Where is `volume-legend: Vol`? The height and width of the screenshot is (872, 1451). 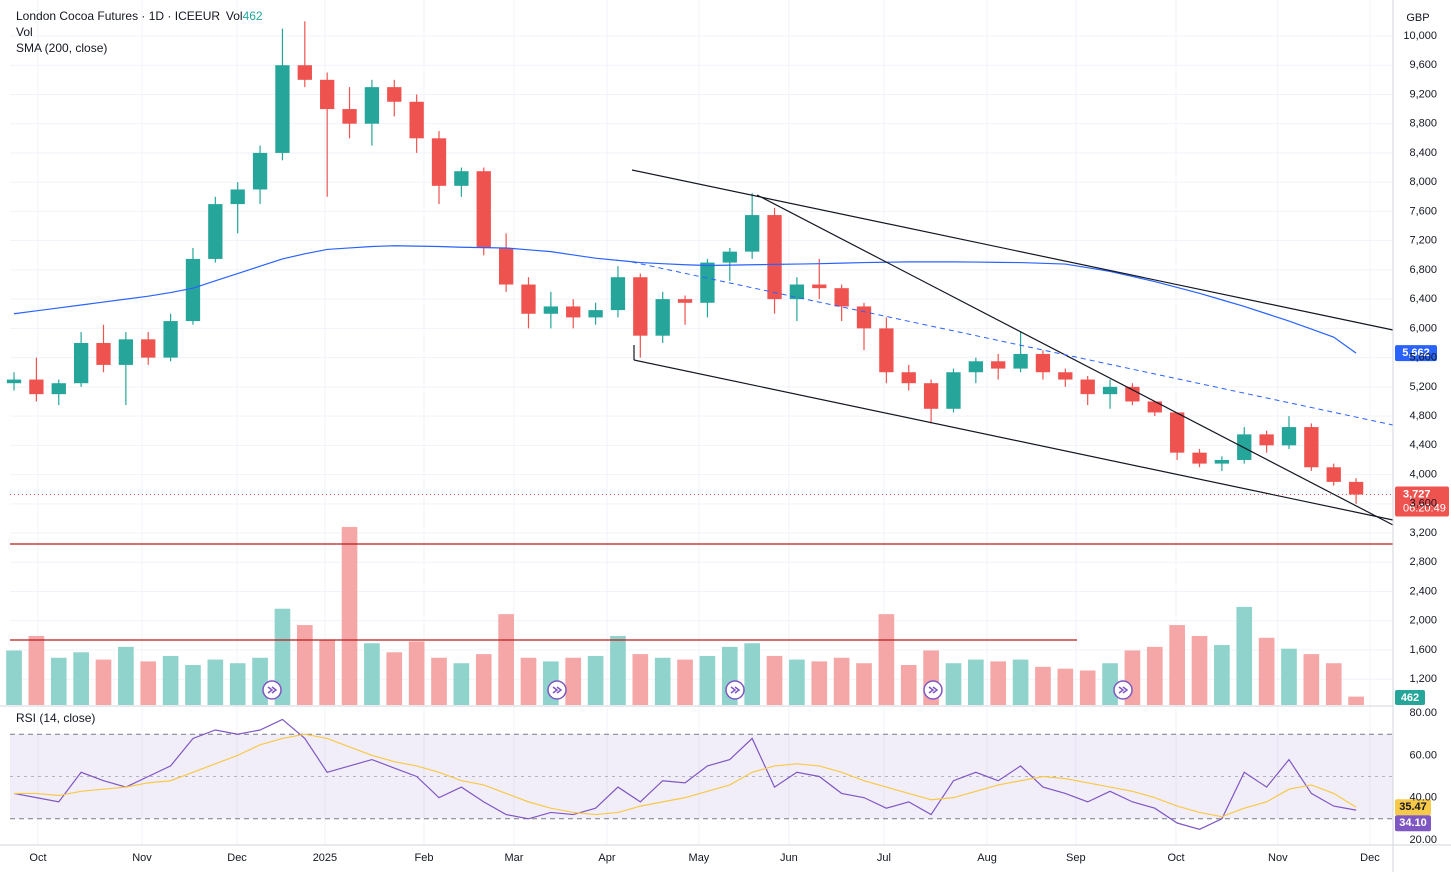 volume-legend: Vol is located at coordinates (24, 32).